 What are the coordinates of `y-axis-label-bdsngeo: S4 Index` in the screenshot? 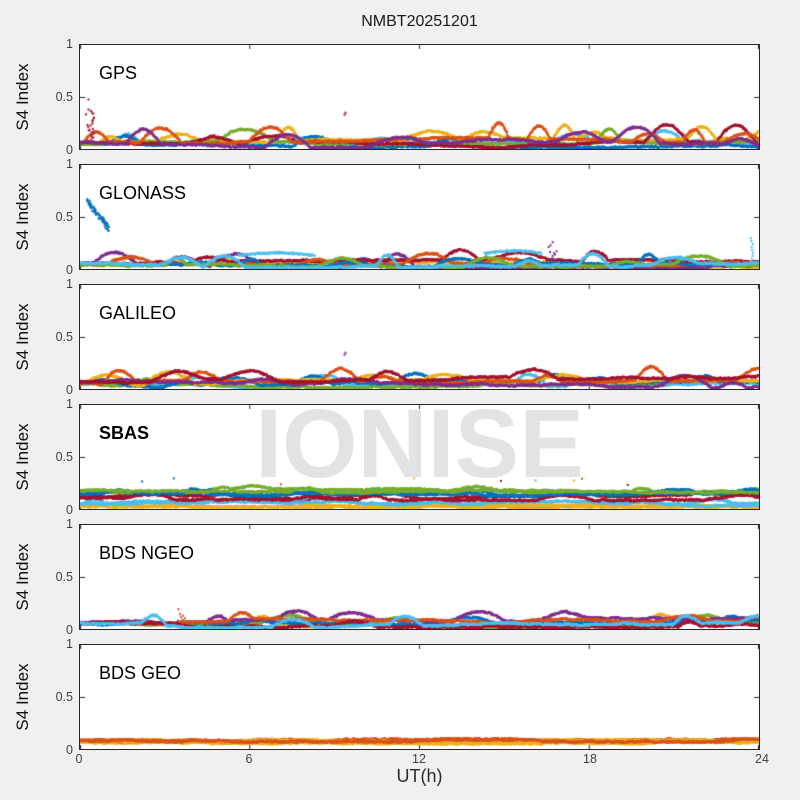 It's located at (22, 577).